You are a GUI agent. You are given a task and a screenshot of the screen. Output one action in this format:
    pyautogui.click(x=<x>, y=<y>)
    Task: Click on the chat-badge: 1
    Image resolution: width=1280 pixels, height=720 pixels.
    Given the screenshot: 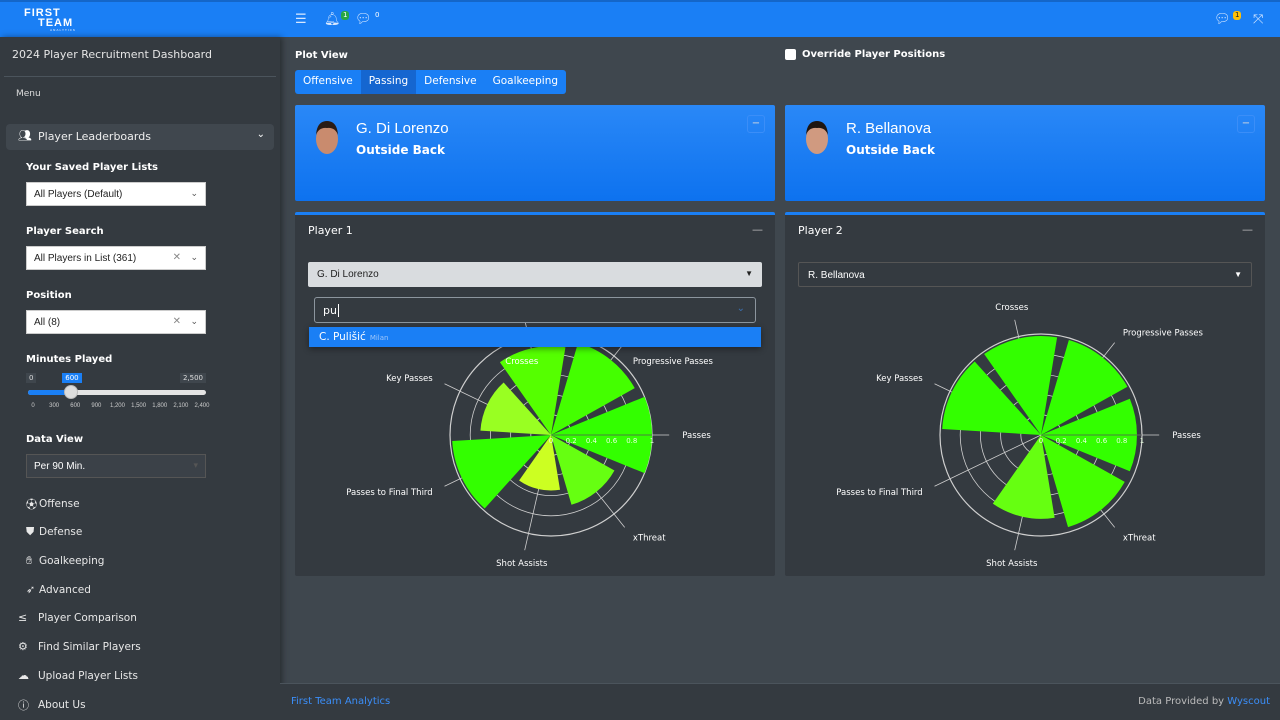 What is the action you would take?
    pyautogui.click(x=1237, y=15)
    